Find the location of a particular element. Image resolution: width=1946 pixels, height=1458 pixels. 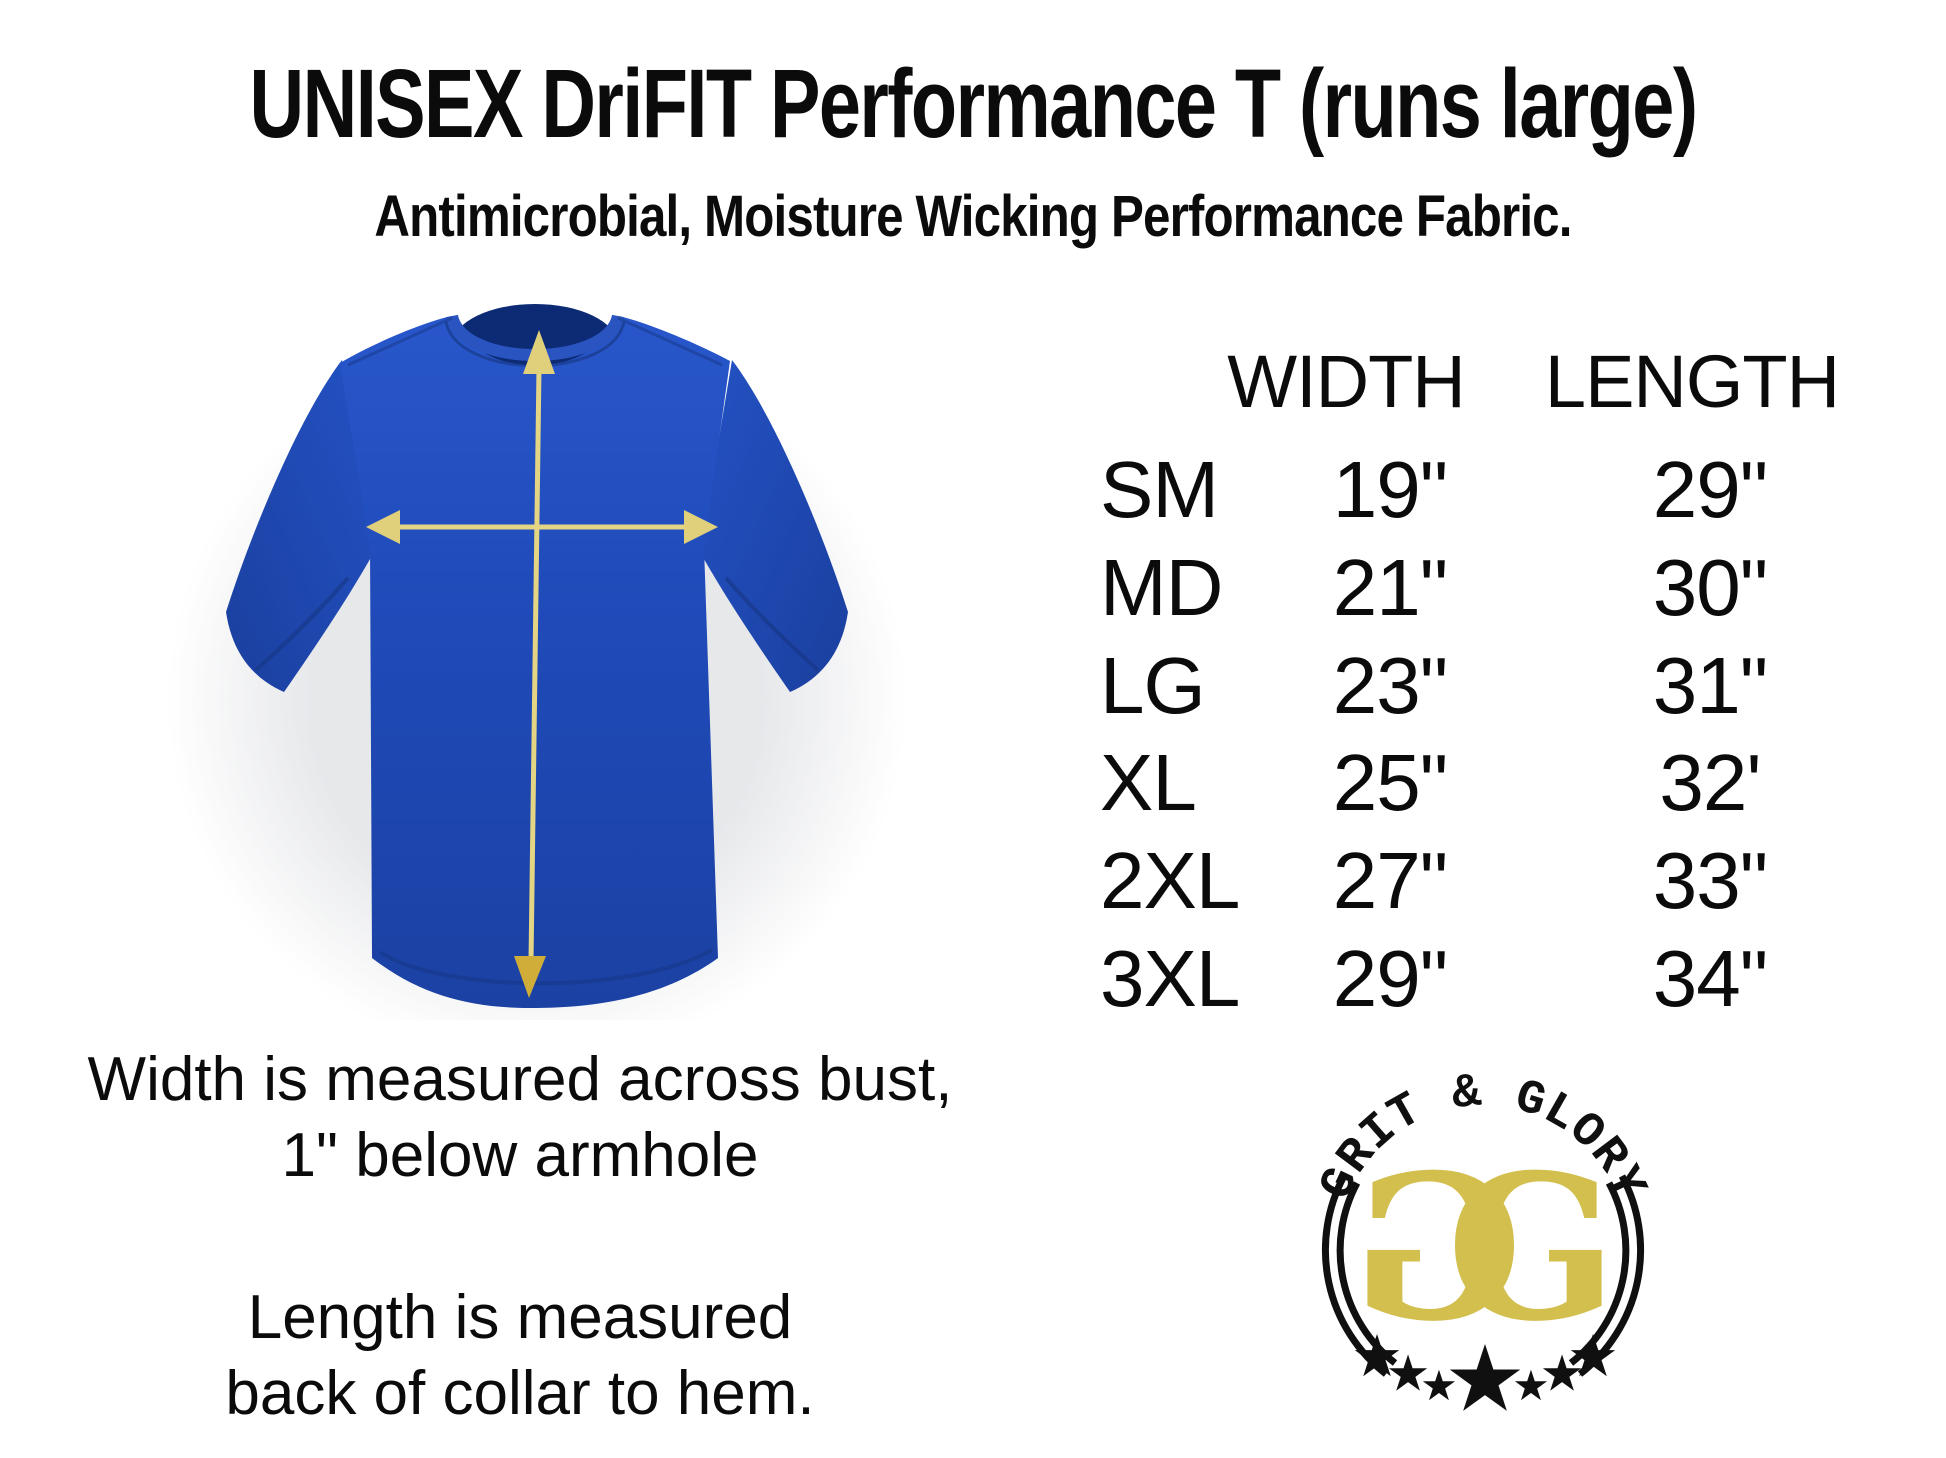

monogram-g-right: G is located at coordinates (1532, 1248).